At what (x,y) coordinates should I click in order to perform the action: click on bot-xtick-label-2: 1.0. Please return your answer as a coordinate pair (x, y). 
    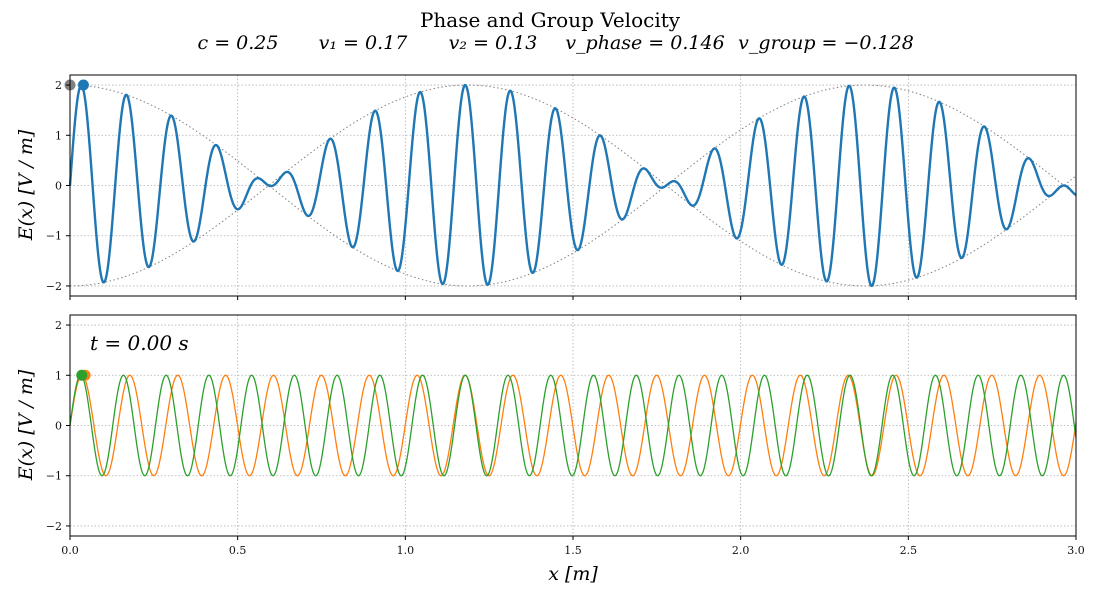
    Looking at the image, I should click on (406, 550).